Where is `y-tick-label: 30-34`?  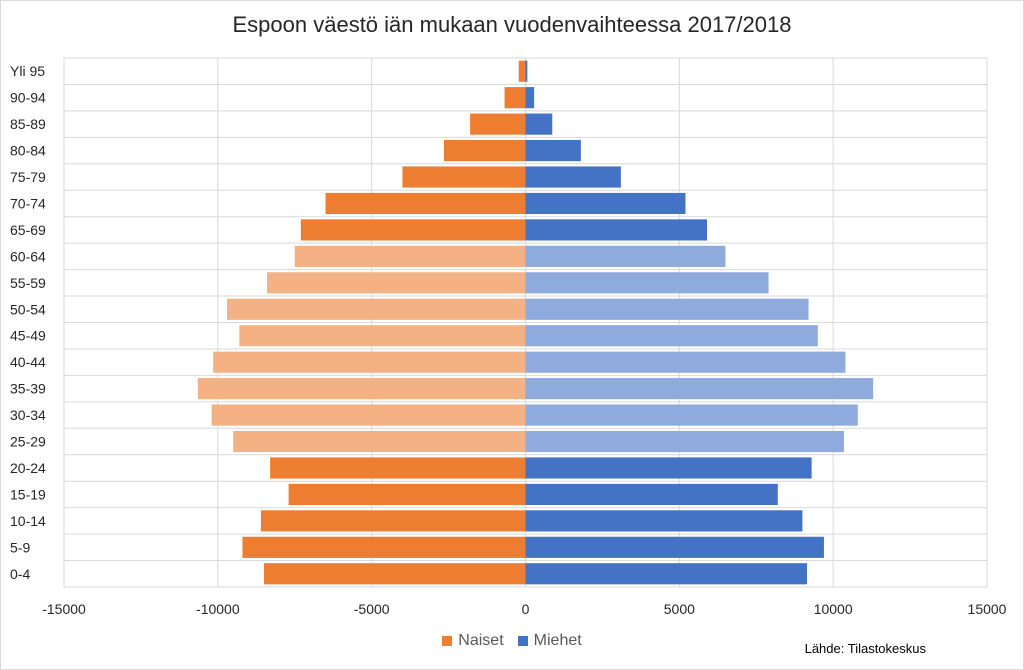
y-tick-label: 30-34 is located at coordinates (28, 415).